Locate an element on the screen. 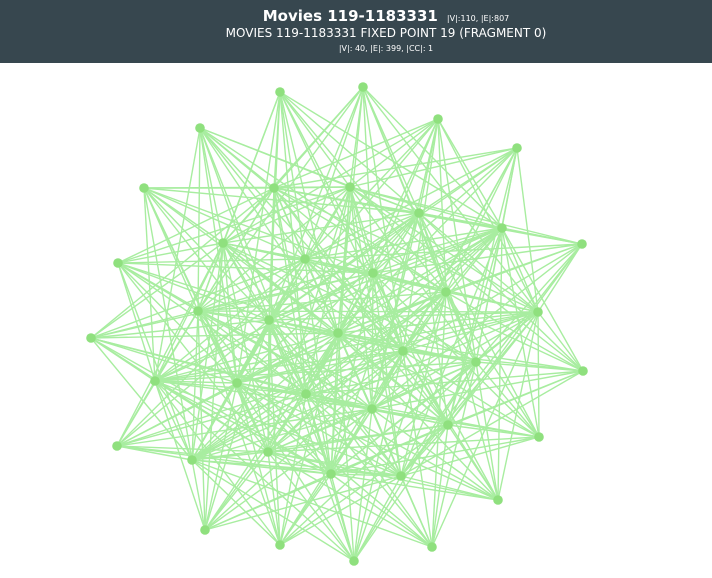 This screenshot has width=712, height=578. title-line: Movies 119-1183331 |V|:110, |E|:807 is located at coordinates (356, 15).